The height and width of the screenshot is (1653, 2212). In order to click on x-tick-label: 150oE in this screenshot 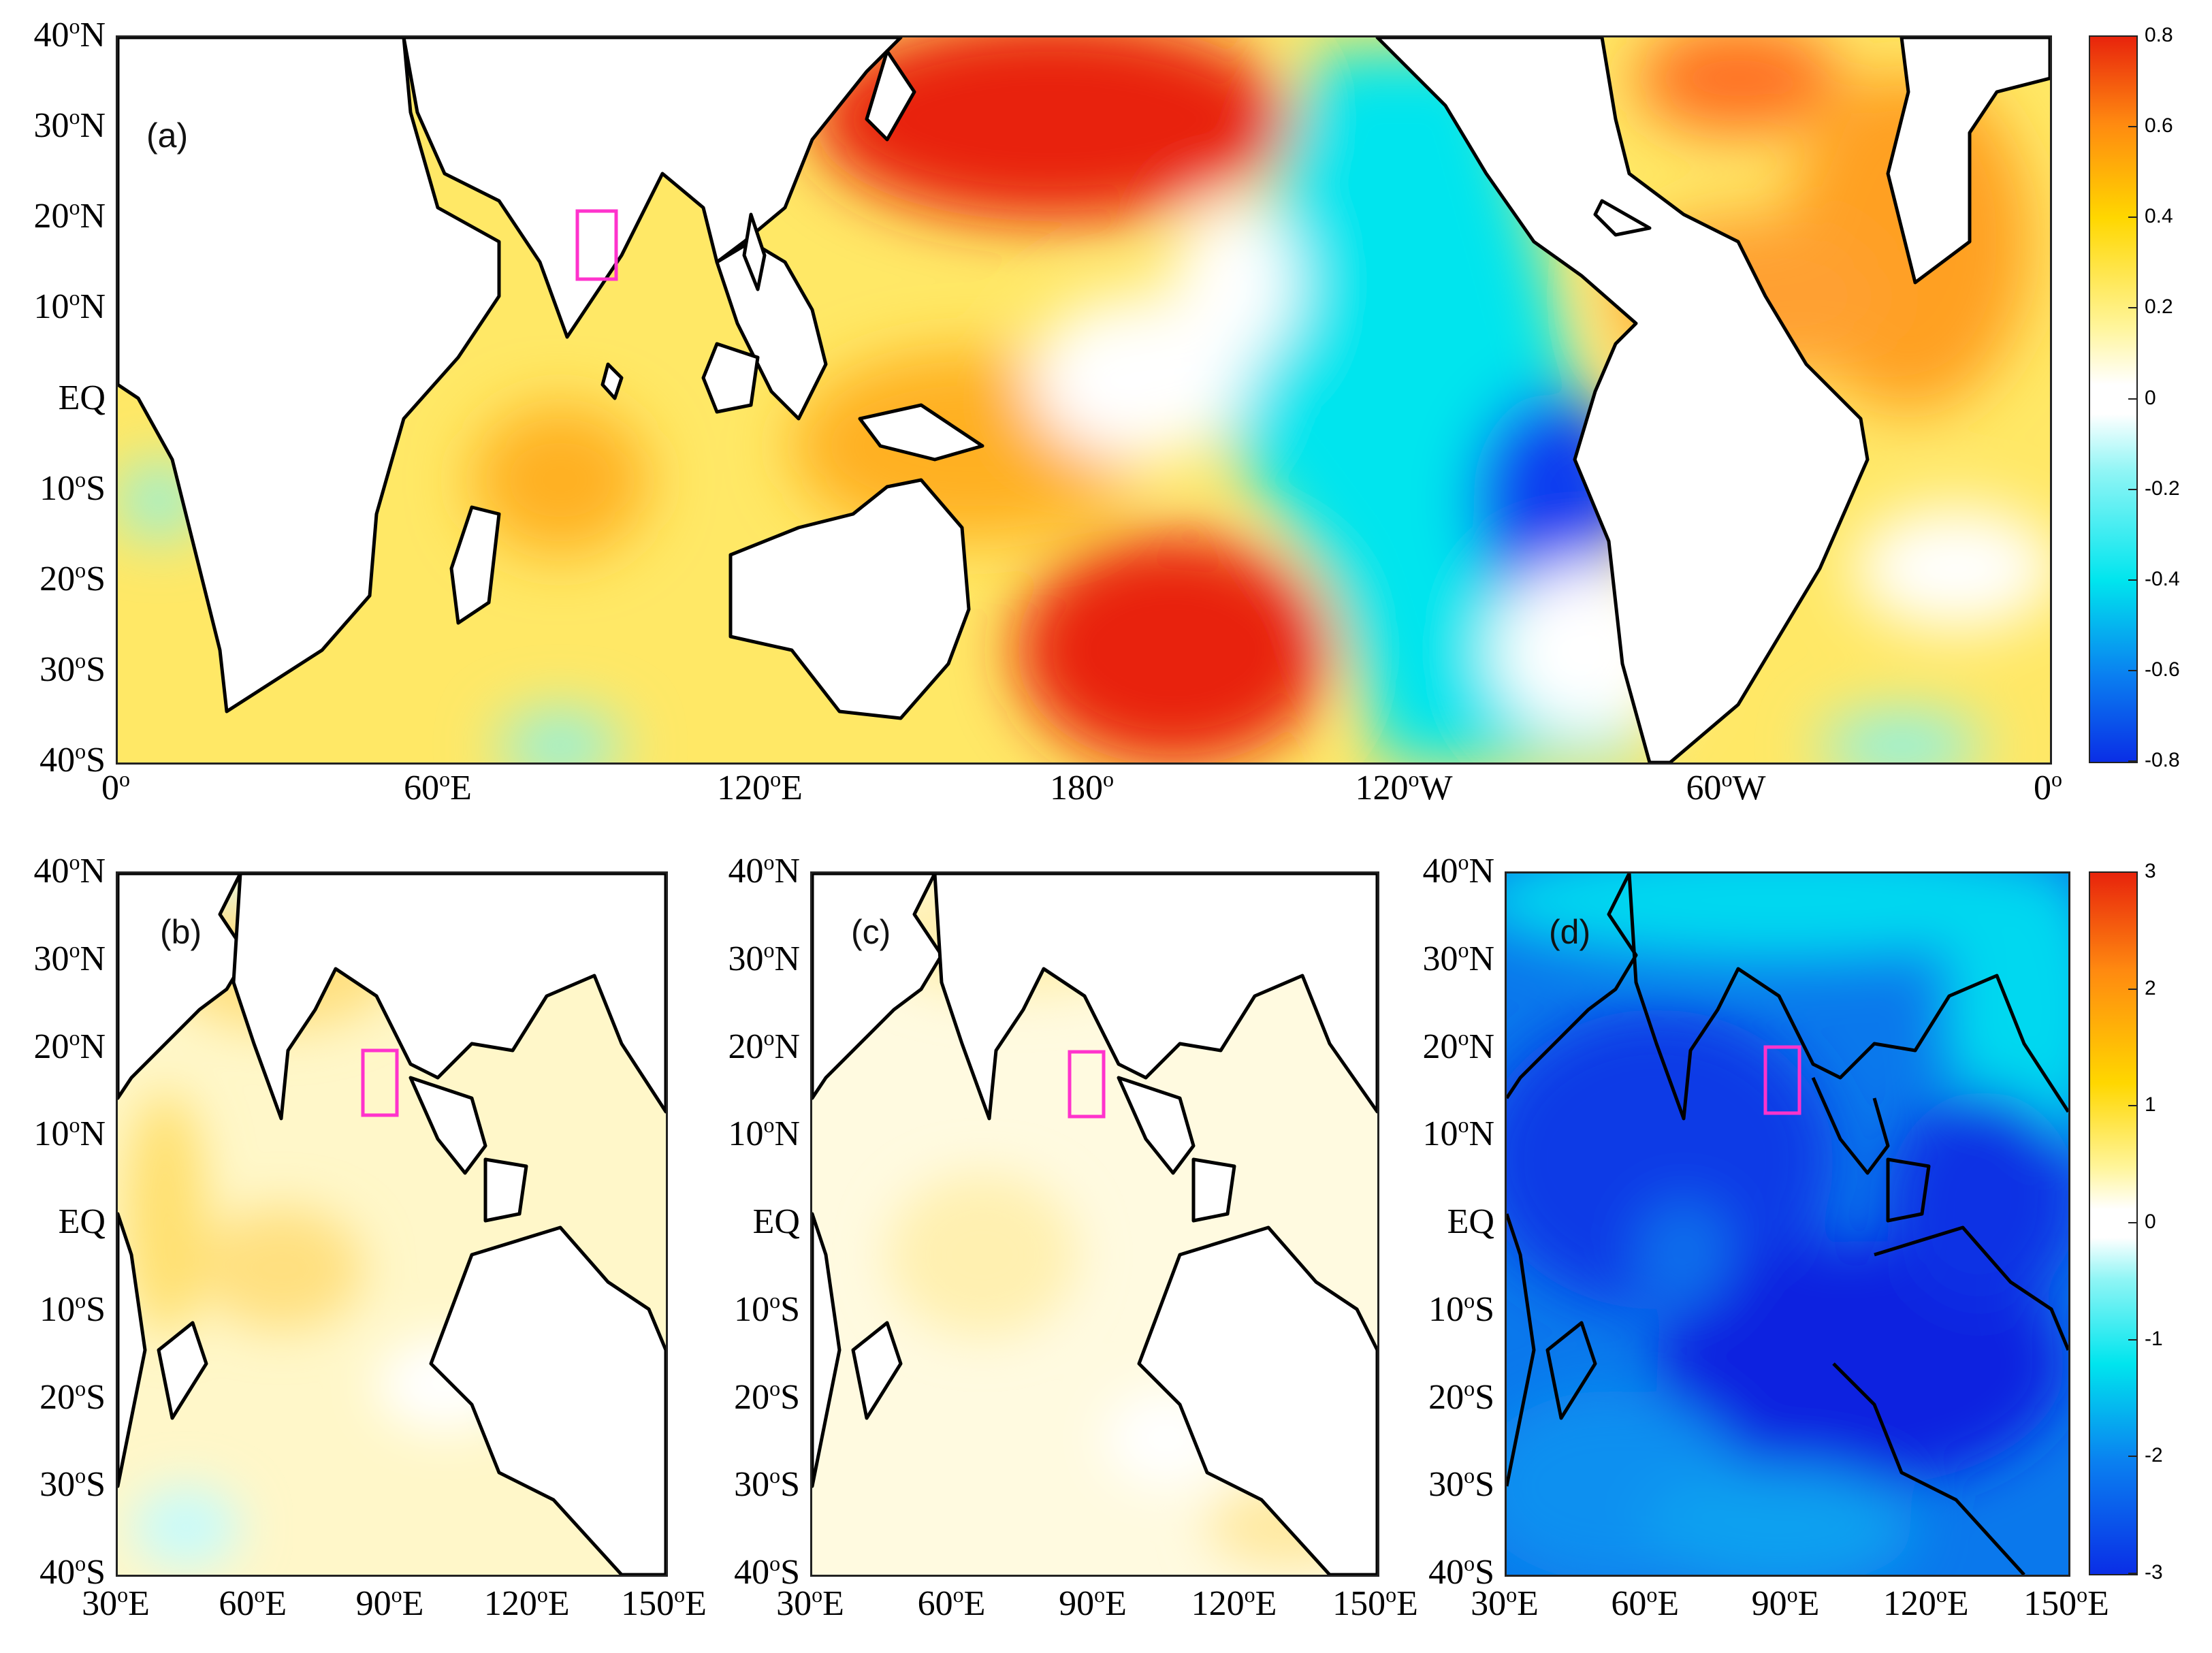, I will do `click(1375, 1602)`.